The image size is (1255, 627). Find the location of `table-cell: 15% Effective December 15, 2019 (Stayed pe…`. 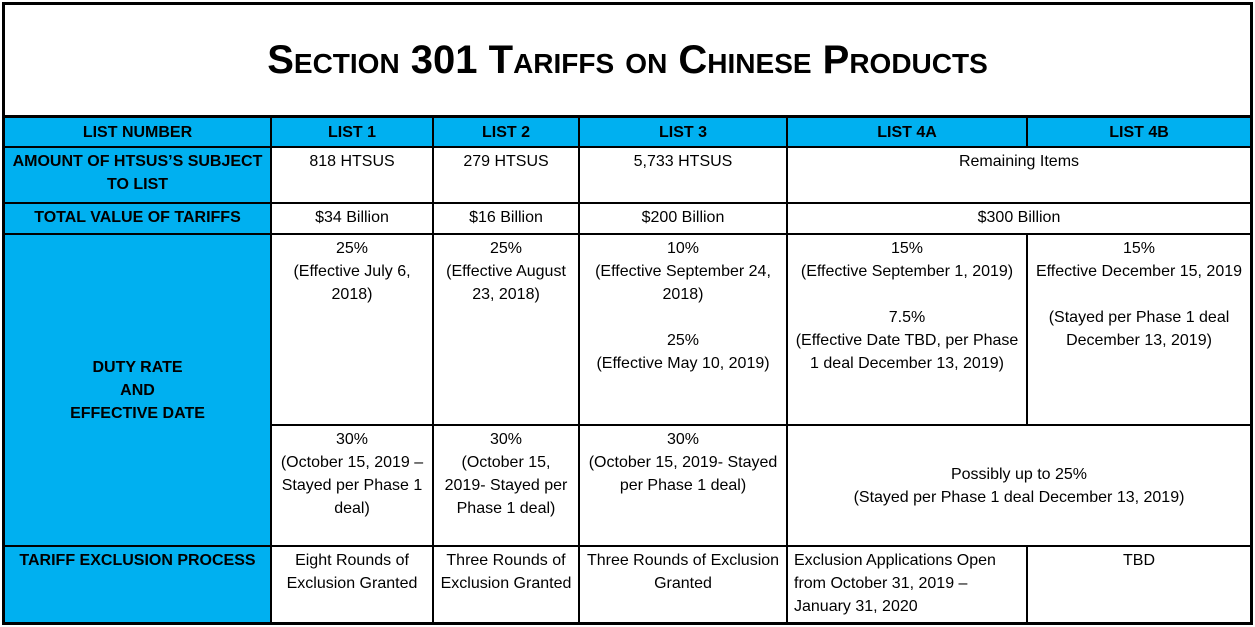

table-cell: 15% Effective December 15, 2019 (Stayed pe… is located at coordinates (1139, 329).